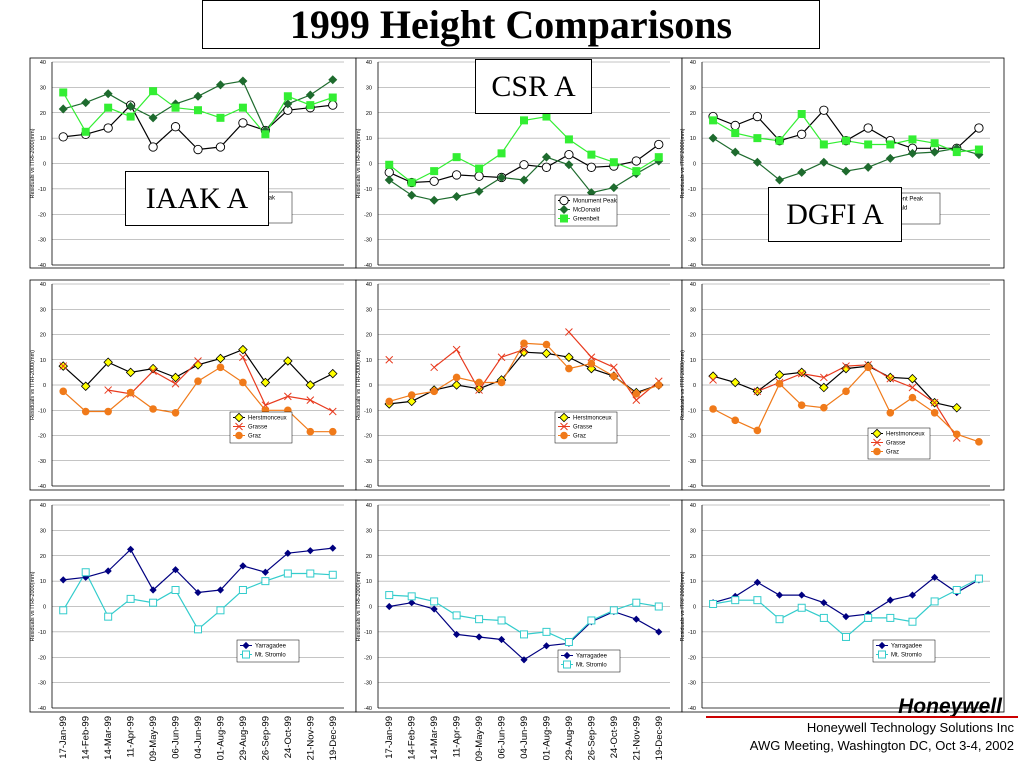 The image size is (1024, 768). Describe the element at coordinates (86, 738) in the screenshot. I see `x-tick-label: 14-Feb-99` at that location.